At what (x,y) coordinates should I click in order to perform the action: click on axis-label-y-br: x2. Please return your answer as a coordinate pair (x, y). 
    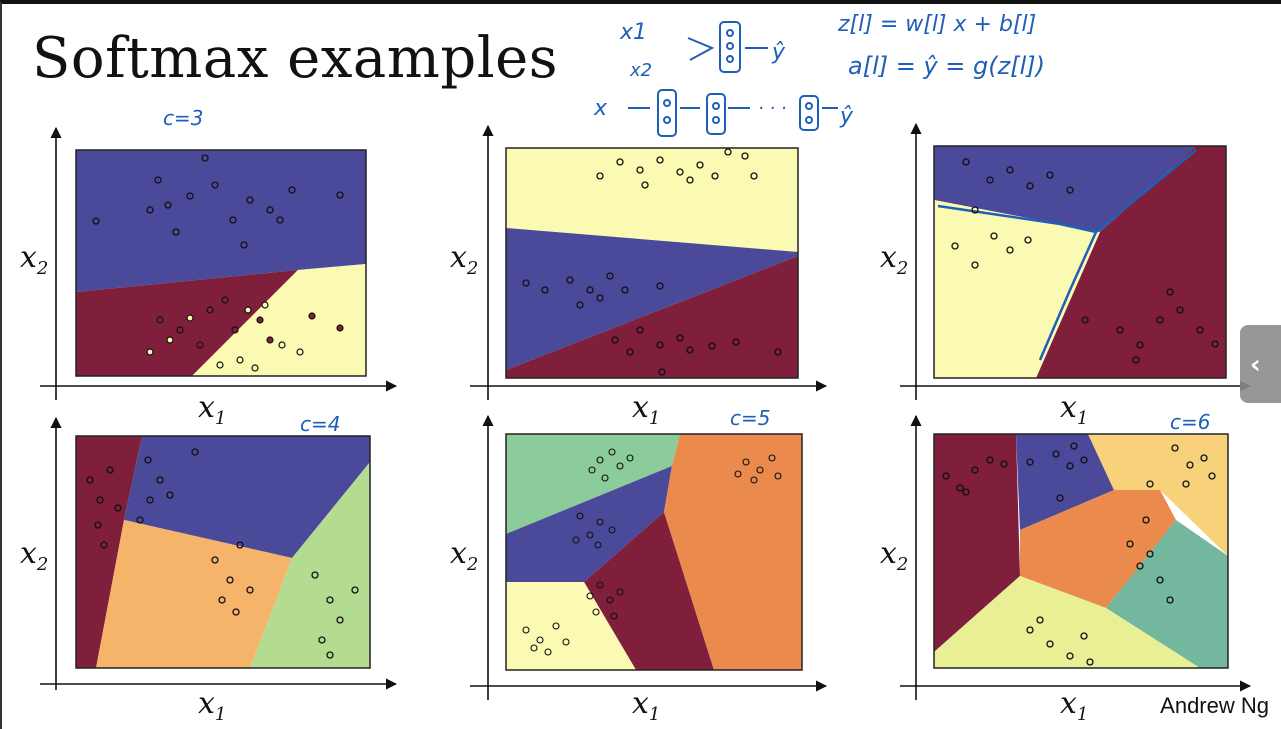
    Looking at the image, I should click on (894, 555).